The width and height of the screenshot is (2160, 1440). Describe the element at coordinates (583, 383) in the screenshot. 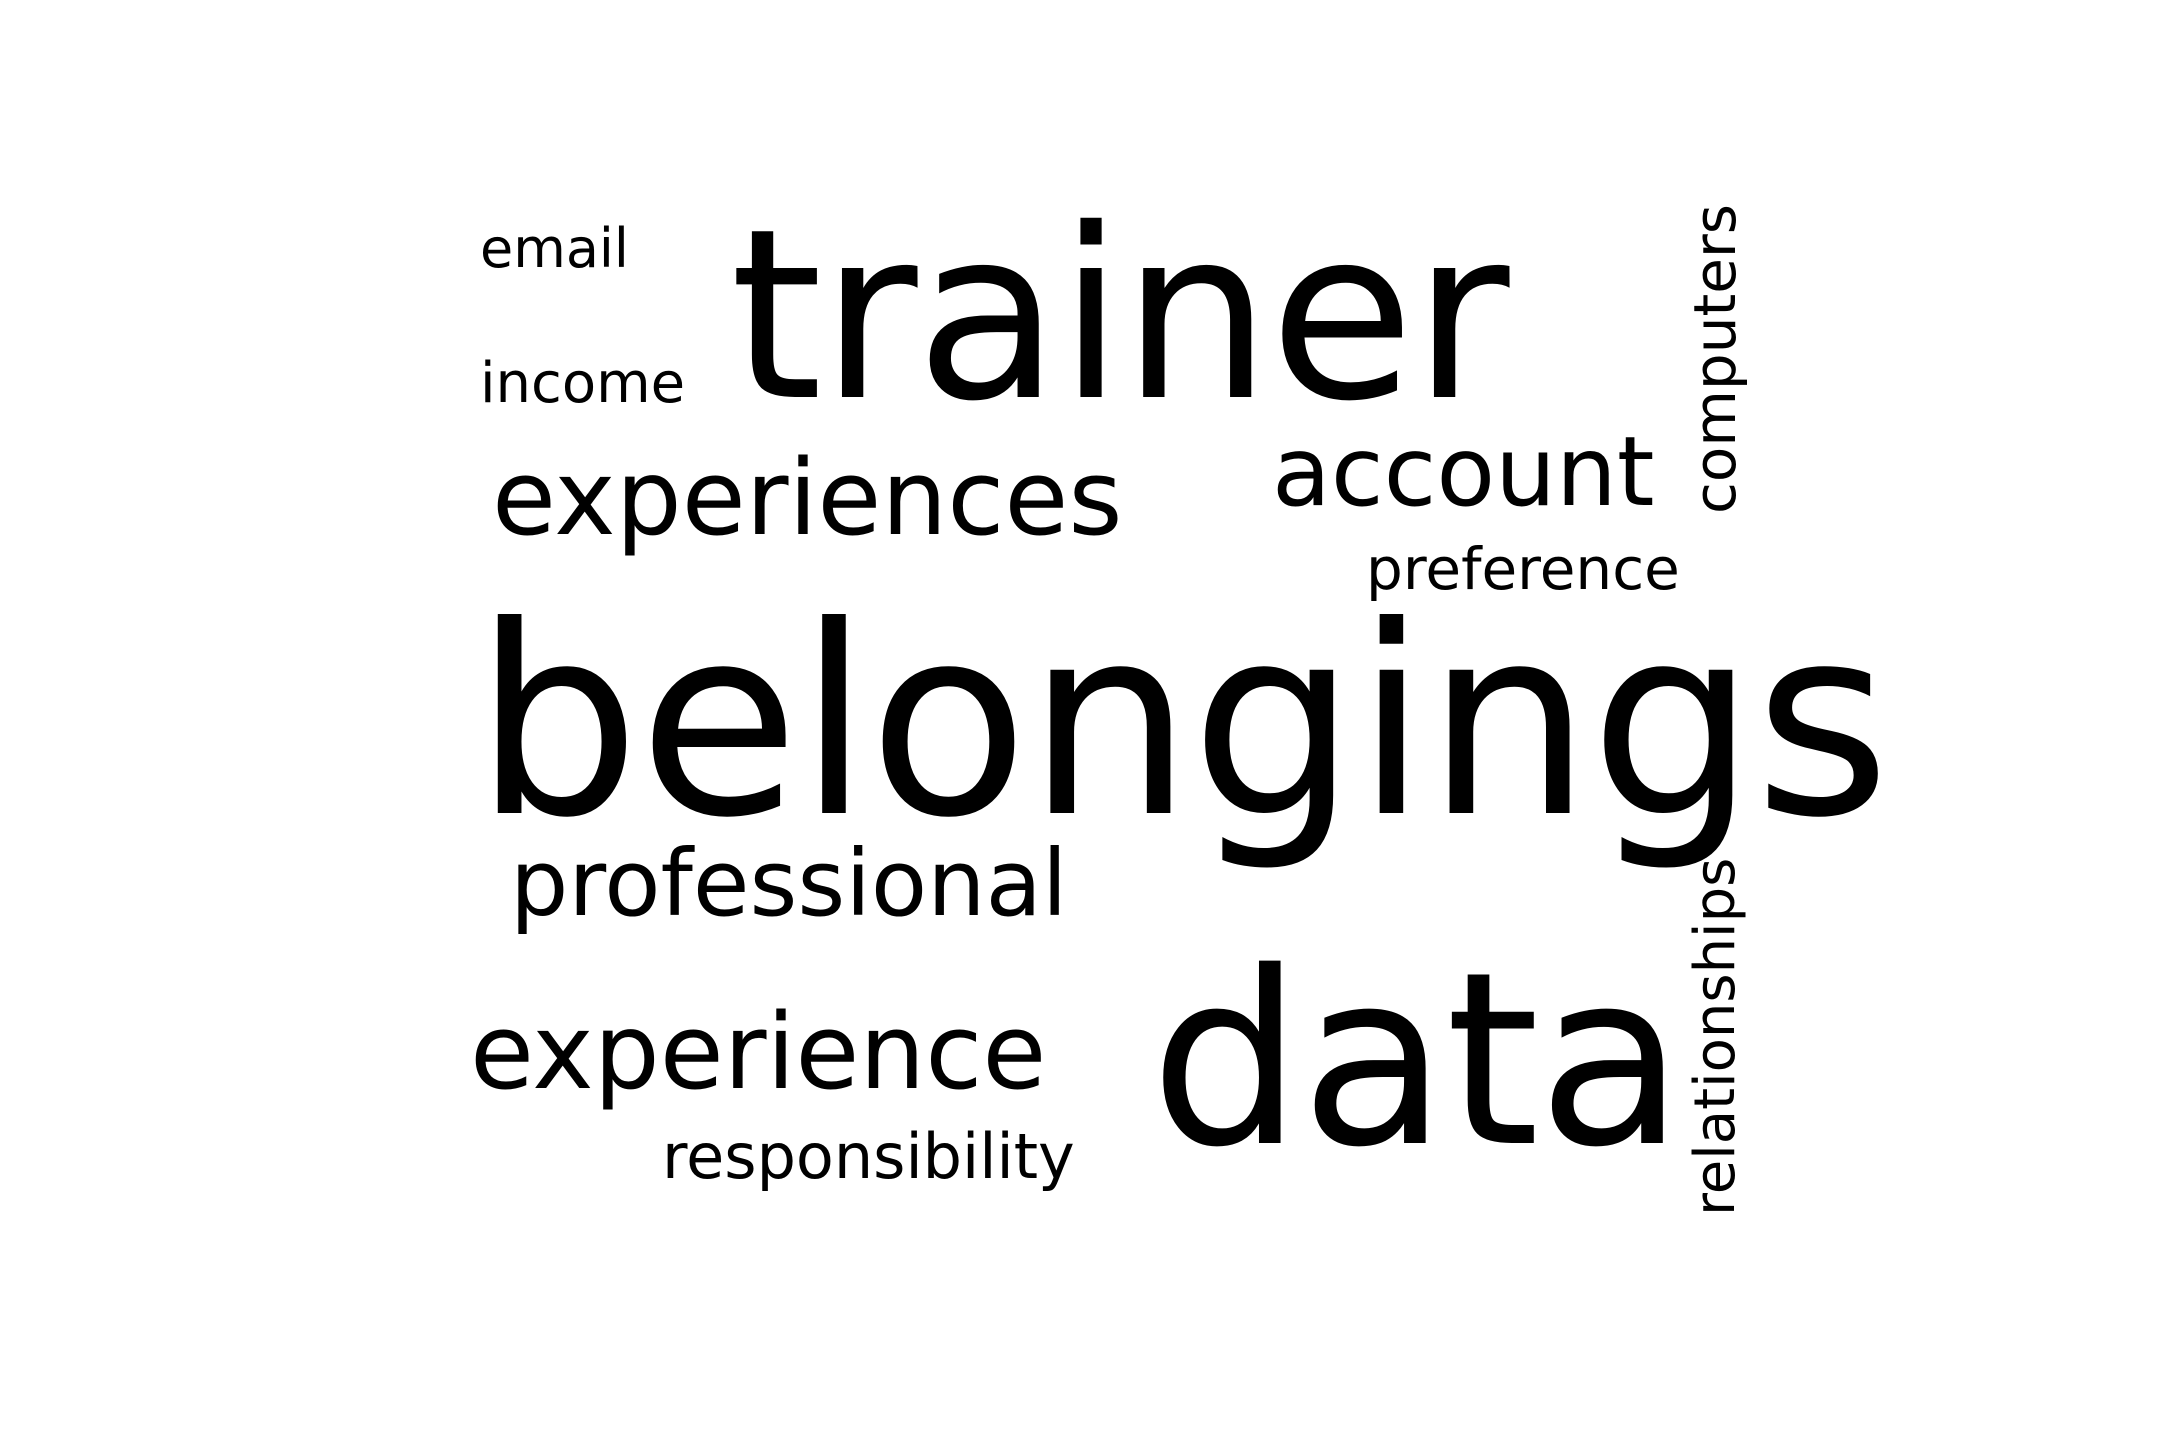

I see `word-income: income` at that location.